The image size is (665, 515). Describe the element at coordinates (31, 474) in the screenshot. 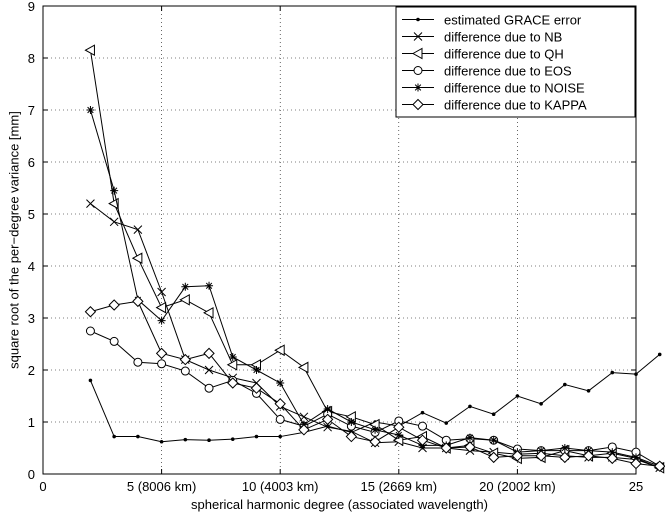

I see `y-tick-label: 0` at that location.